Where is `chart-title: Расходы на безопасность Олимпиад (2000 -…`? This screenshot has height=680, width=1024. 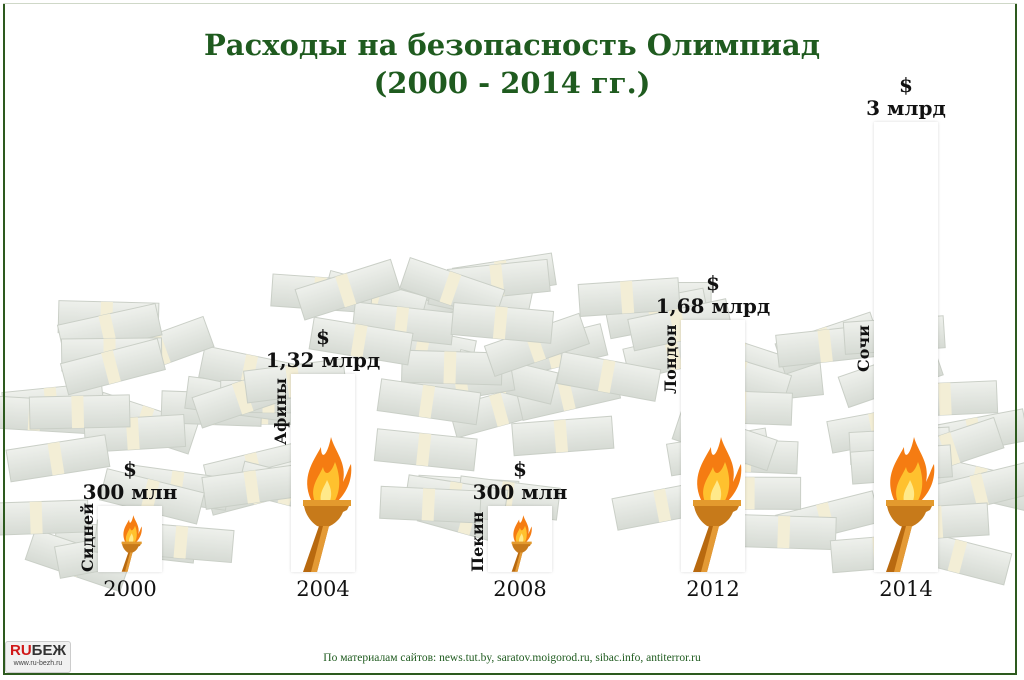 chart-title: Расходы на безопасность Олимпиад (2000 -… is located at coordinates (512, 64).